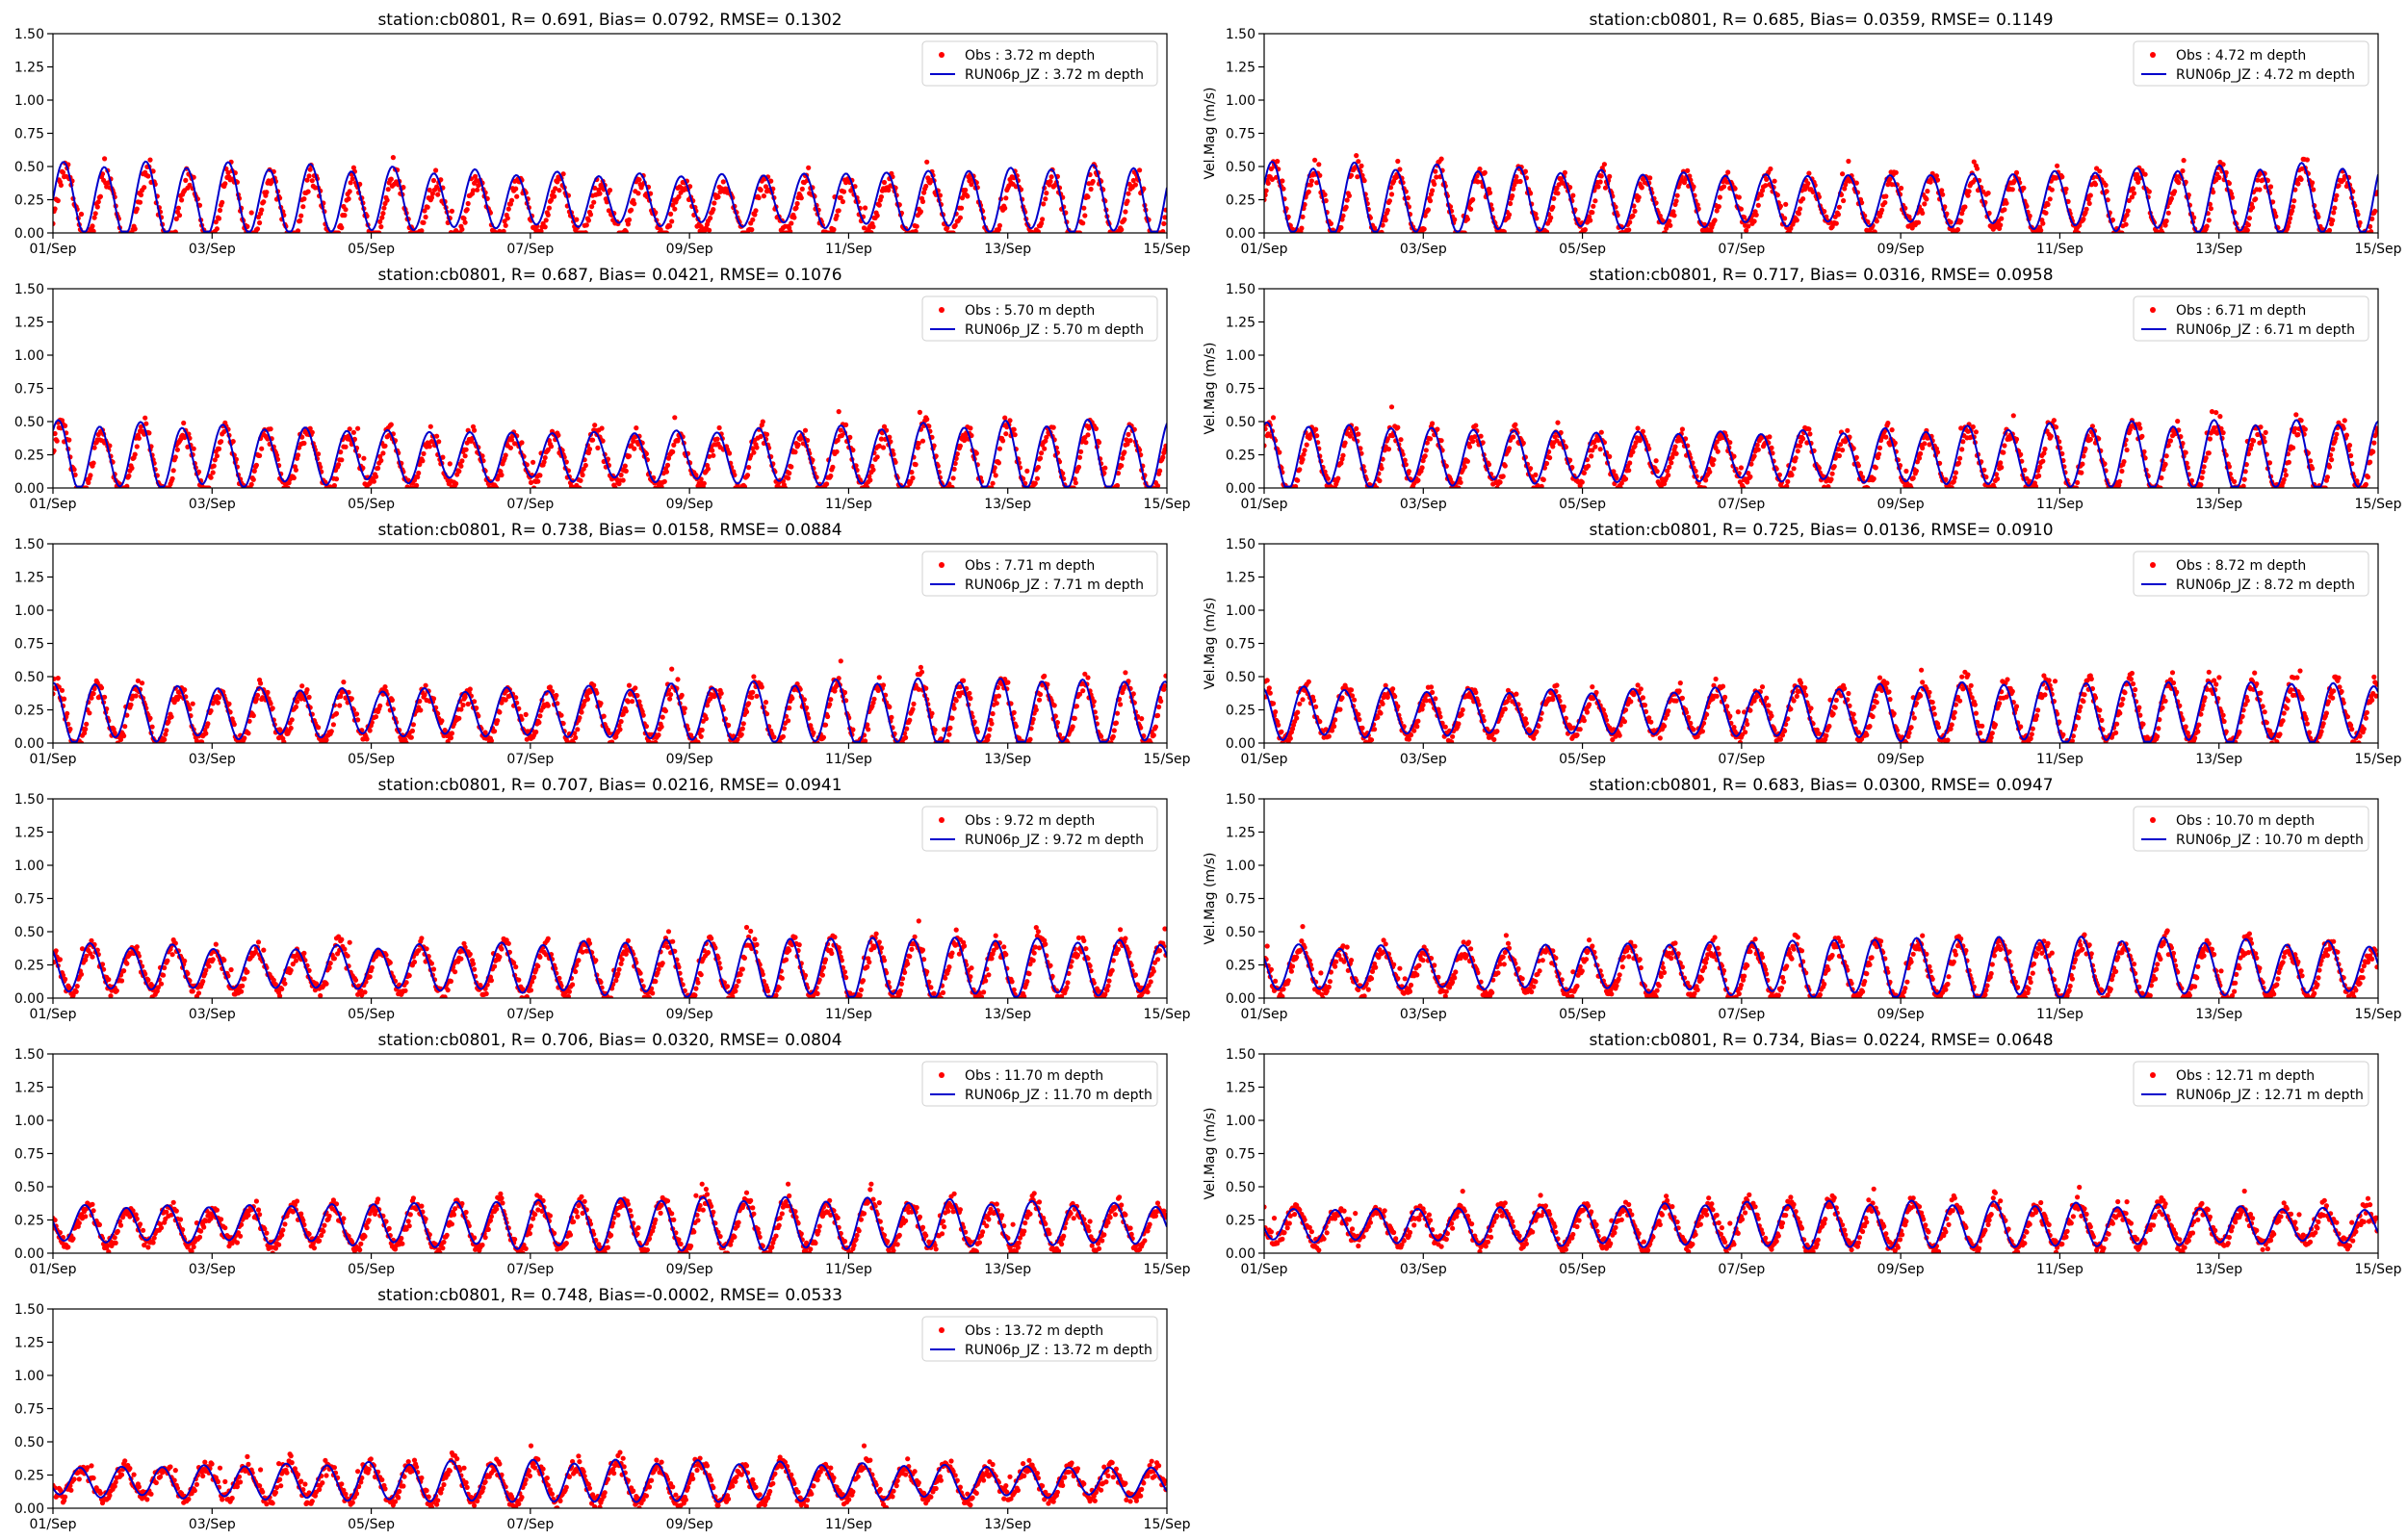  What do you see at coordinates (1264, 504) in the screenshot?
I see `x-tick-label: 01/Sep` at bounding box center [1264, 504].